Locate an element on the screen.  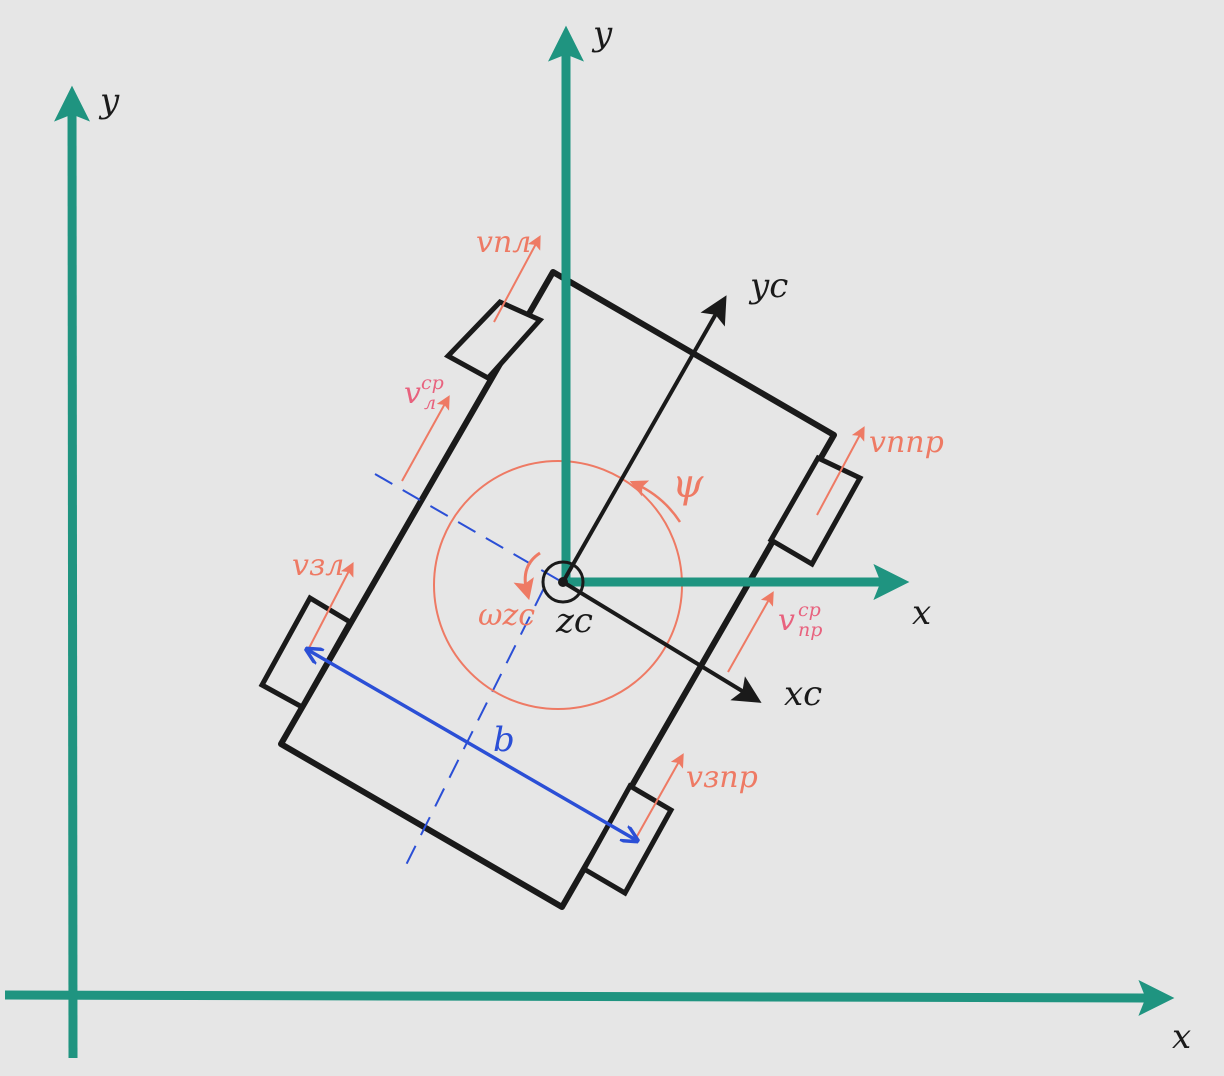
track-width-label: b is located at coordinates (504, 740).